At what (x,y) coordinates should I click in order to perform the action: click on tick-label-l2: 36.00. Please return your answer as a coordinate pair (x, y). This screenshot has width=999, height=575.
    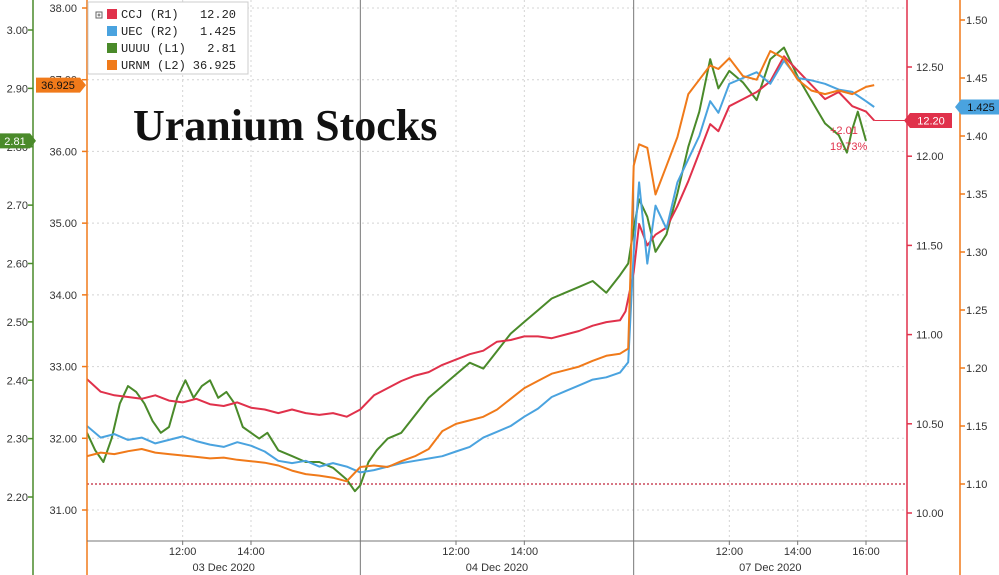
    Looking at the image, I should click on (63, 152).